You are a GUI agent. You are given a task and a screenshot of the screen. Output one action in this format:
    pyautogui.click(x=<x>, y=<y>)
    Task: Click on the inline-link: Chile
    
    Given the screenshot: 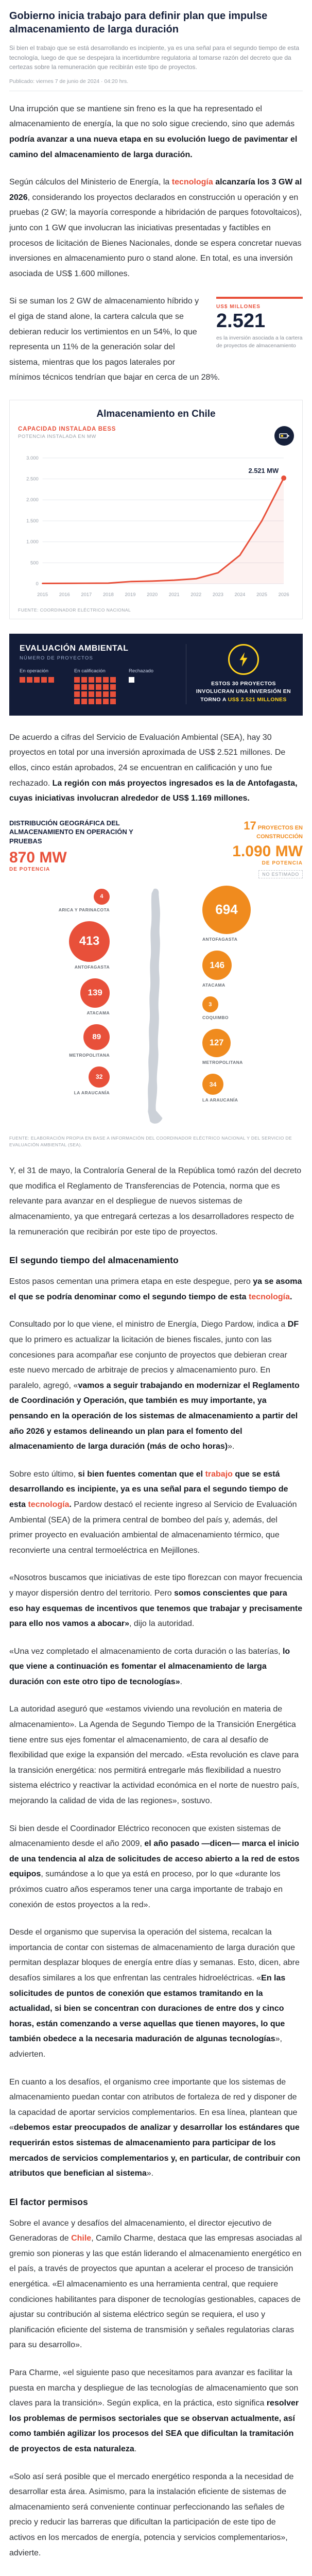 What is the action you would take?
    pyautogui.click(x=82, y=2238)
    